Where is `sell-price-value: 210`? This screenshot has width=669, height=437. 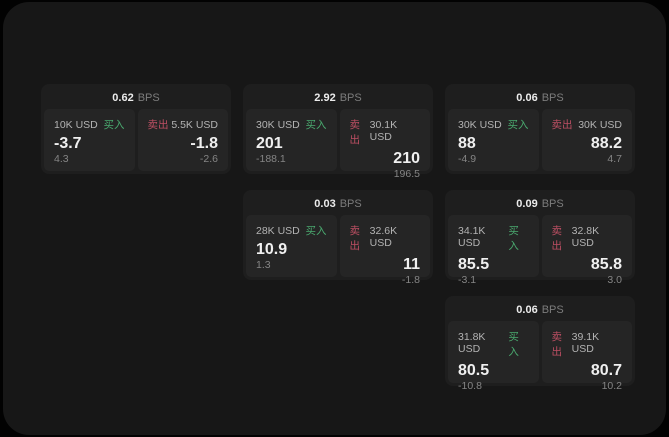 sell-price-value: 210 is located at coordinates (406, 158).